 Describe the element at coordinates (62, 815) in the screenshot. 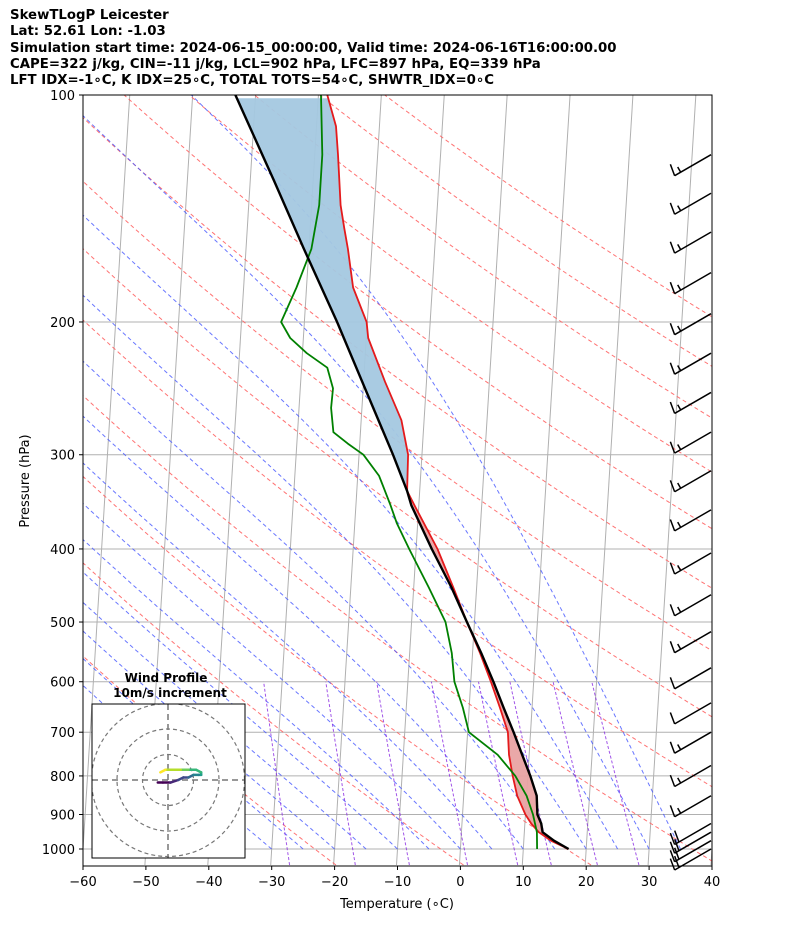

I see `y-tick-label: 900` at that location.